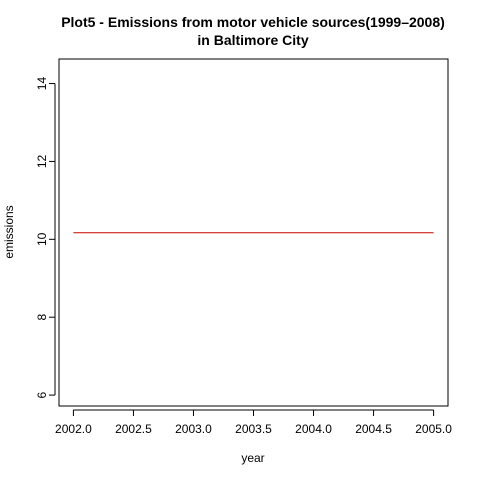 This screenshot has height=485, width=480. Describe the element at coordinates (252, 458) in the screenshot. I see `x-axis-label: year` at that location.